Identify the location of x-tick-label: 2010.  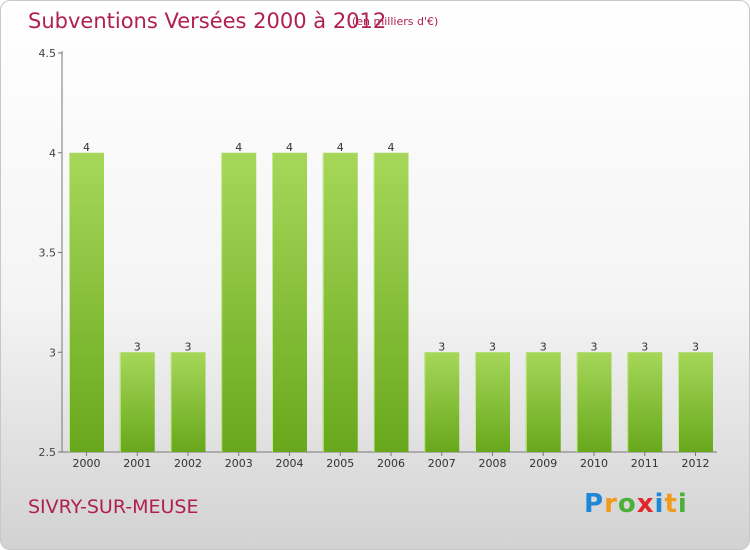
(594, 463).